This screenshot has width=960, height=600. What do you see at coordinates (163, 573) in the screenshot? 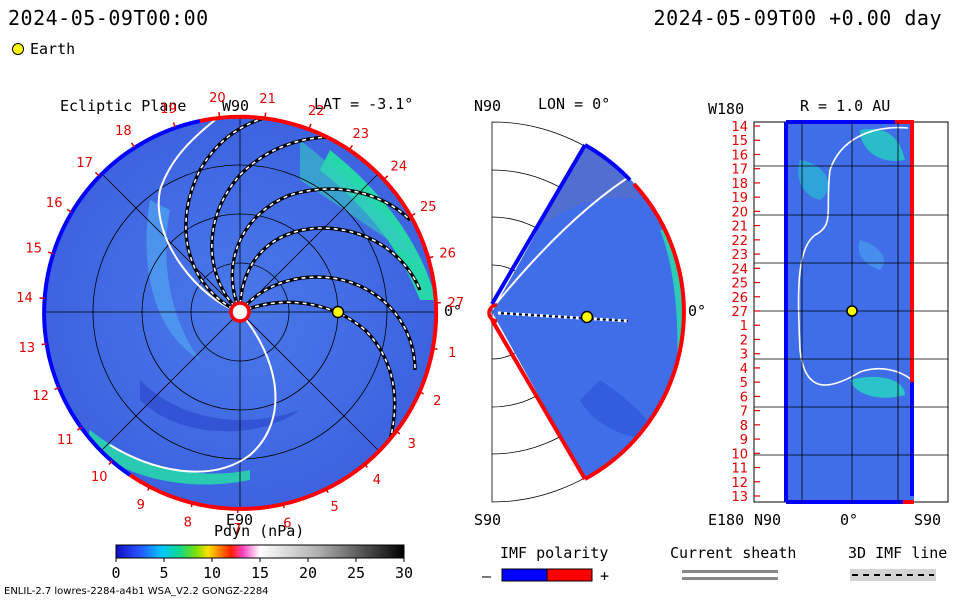
I see `colorbar-tick-label: 5` at bounding box center [163, 573].